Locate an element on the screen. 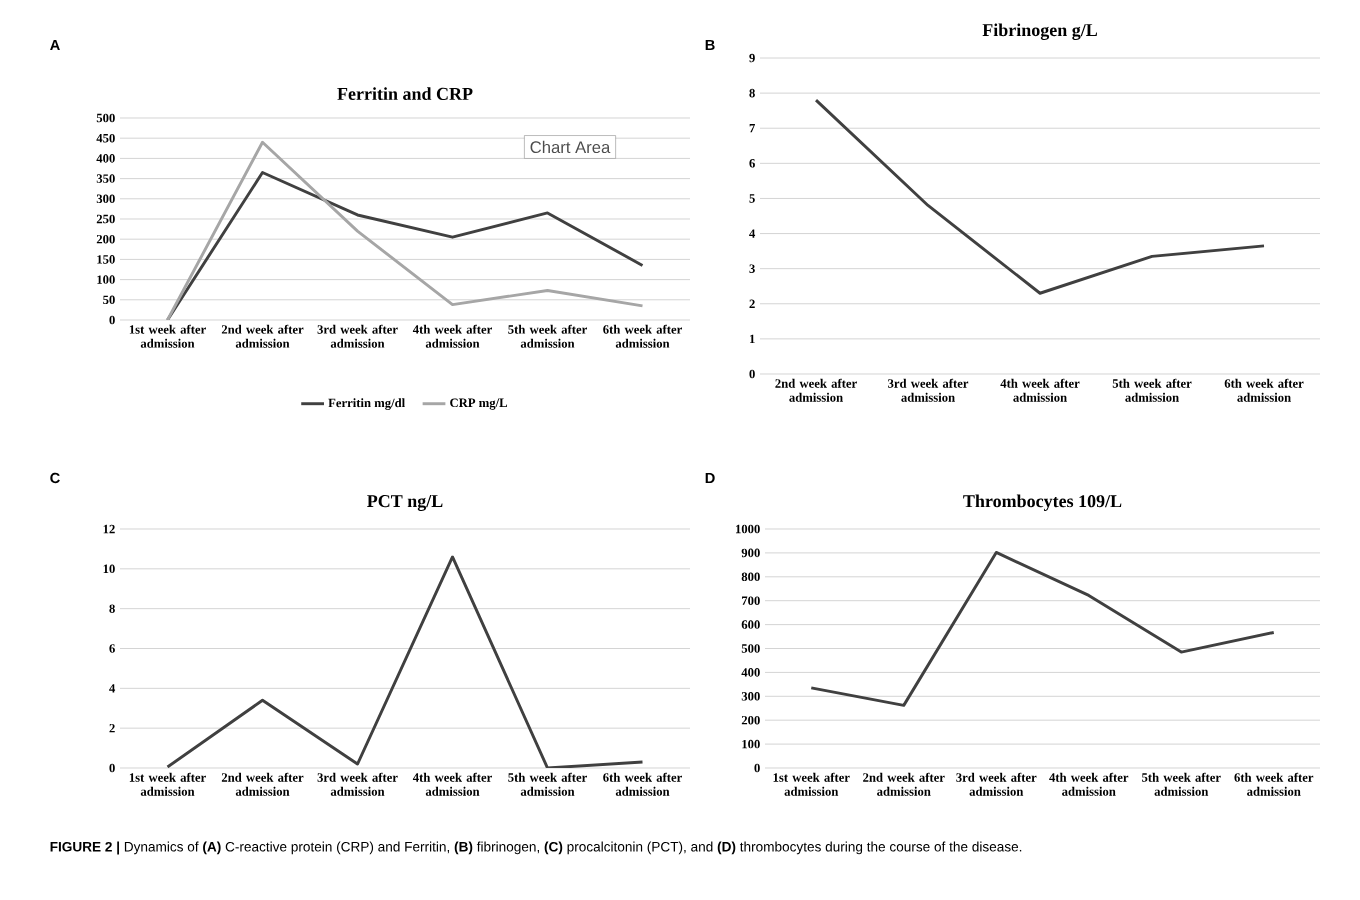 The image size is (1360, 900). y-tick-label: 1000 is located at coordinates (747, 529).